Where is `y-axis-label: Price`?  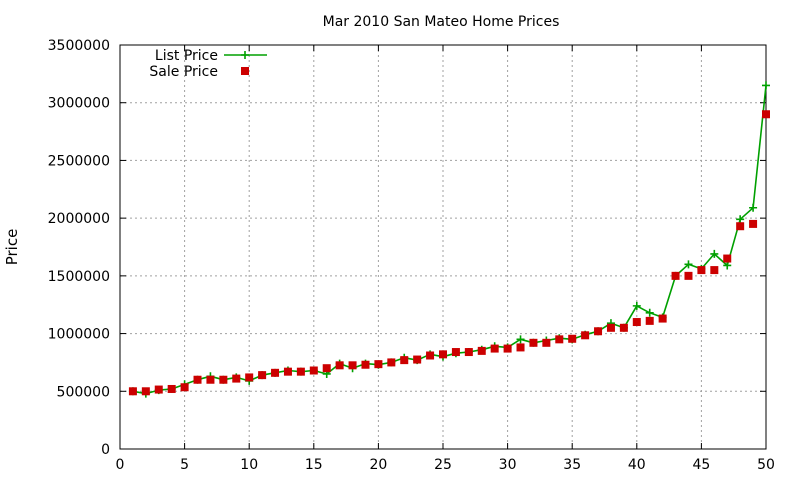 y-axis-label: Price is located at coordinates (12, 247).